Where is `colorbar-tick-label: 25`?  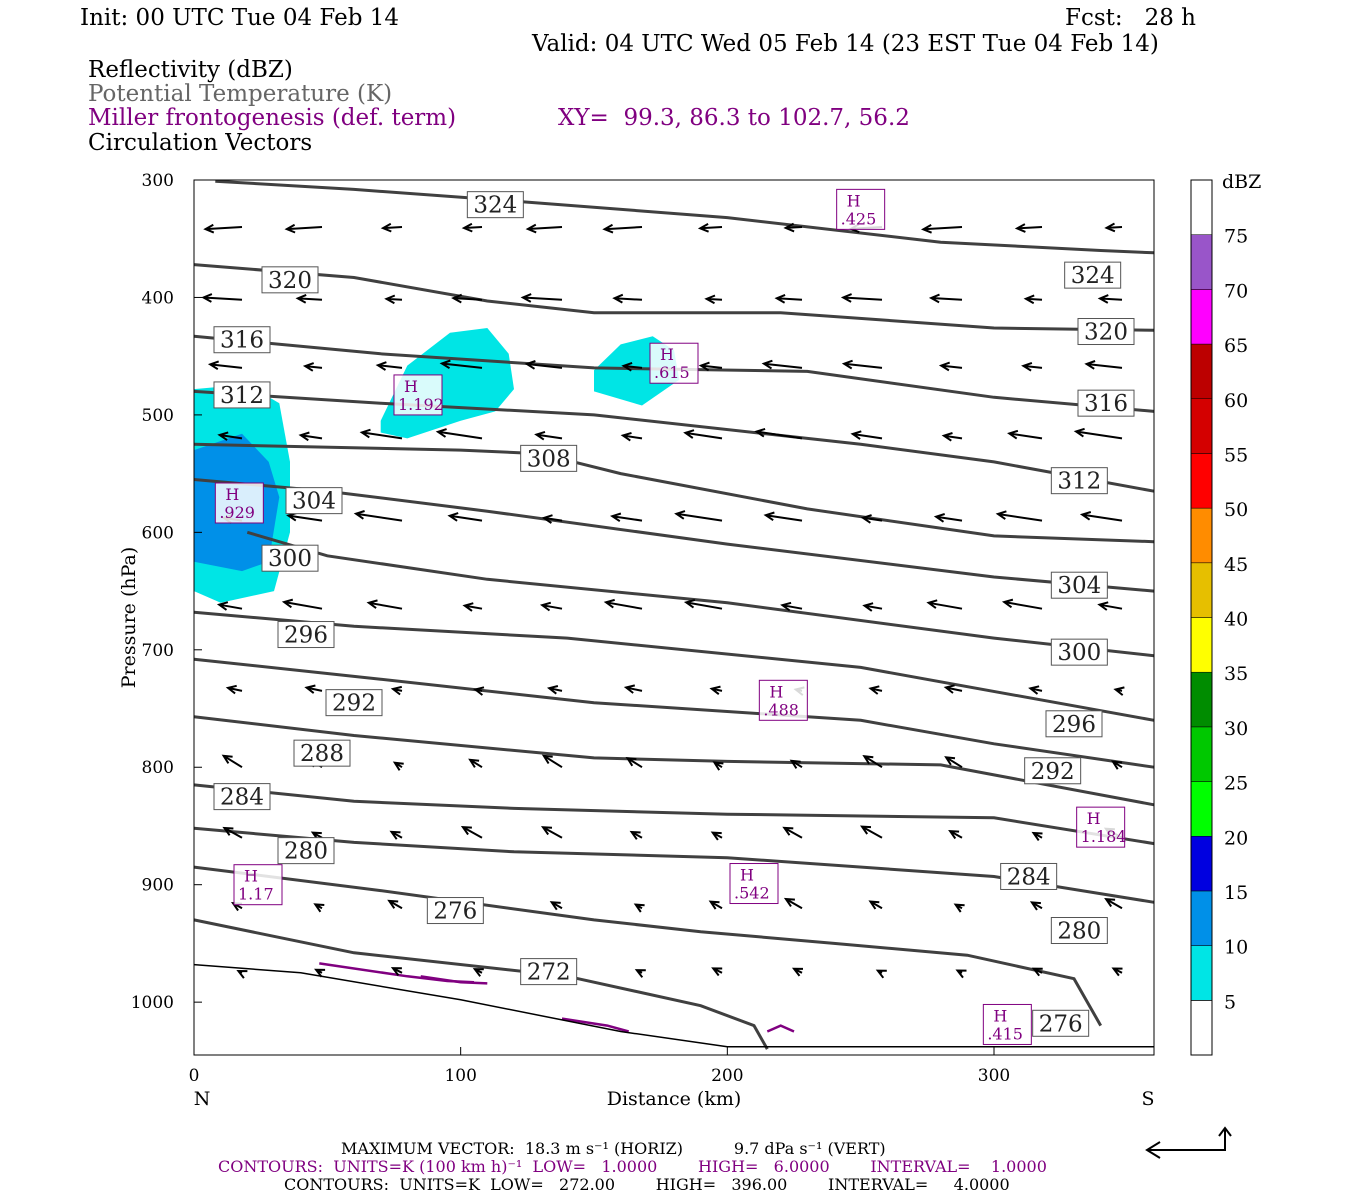 colorbar-tick-label: 25 is located at coordinates (1236, 784).